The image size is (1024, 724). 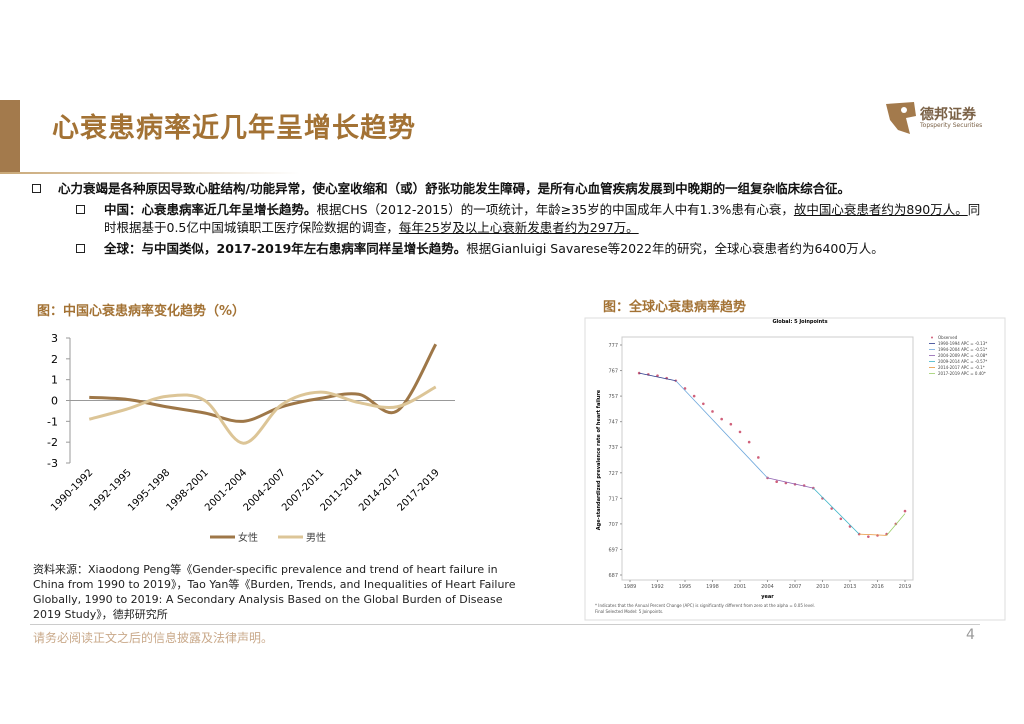 I want to click on y-tick-label: 777, so click(x=613, y=346).